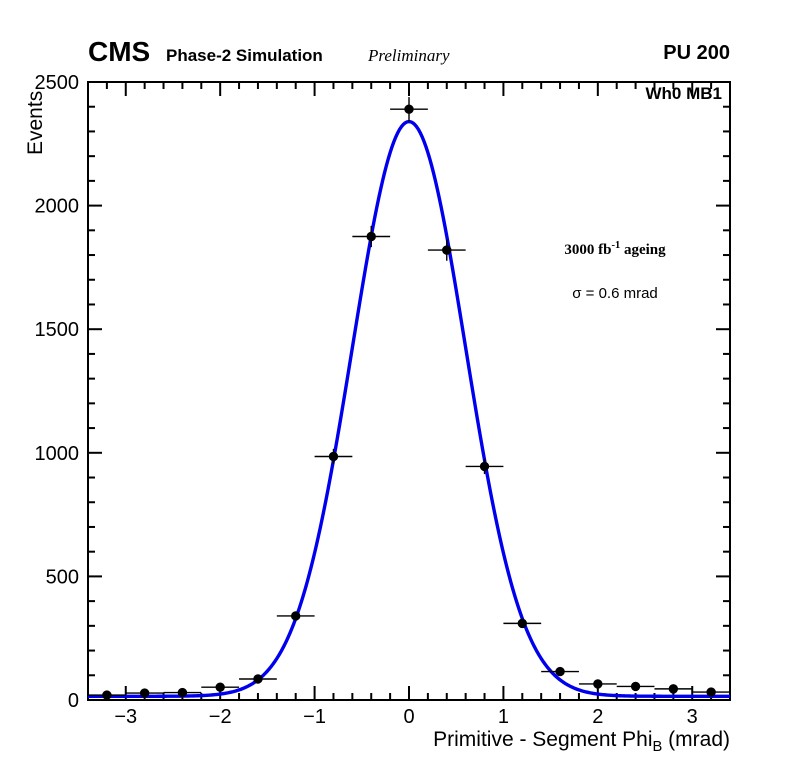  Describe the element at coordinates (597, 717) in the screenshot. I see `x-tick-label: 2` at that location.